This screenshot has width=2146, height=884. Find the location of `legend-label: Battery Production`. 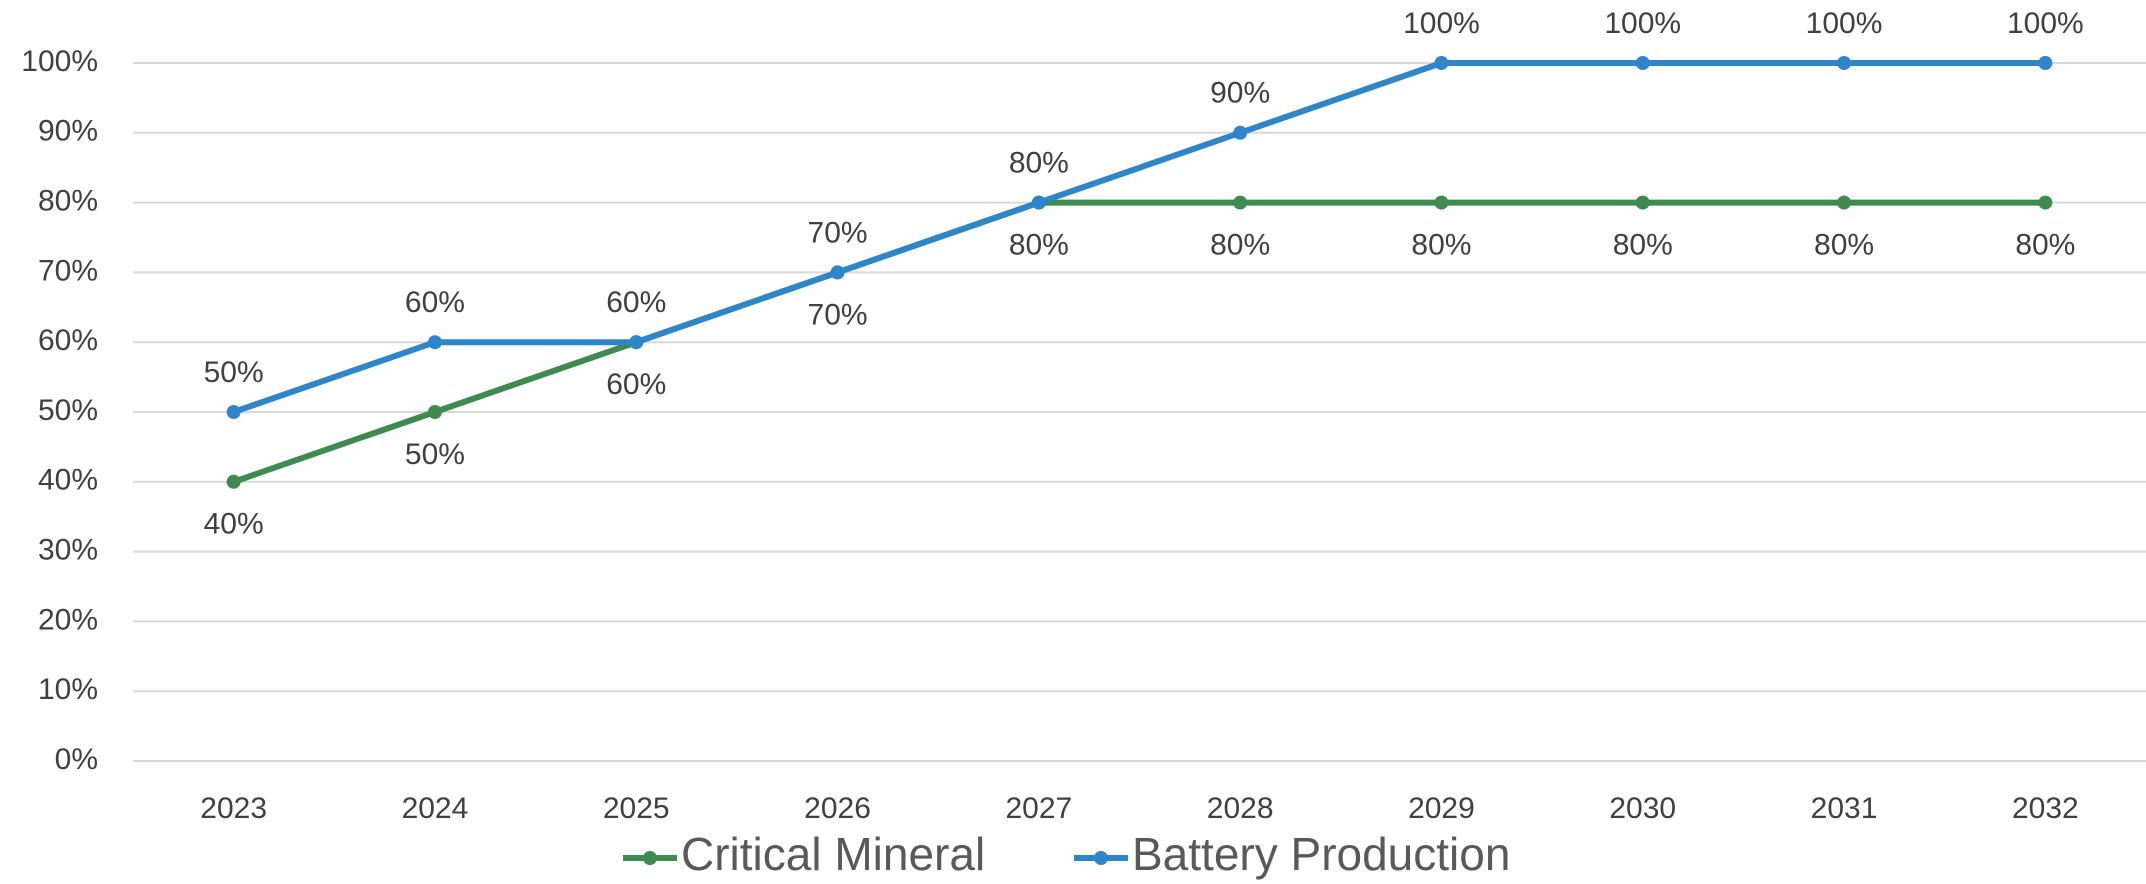

legend-label: Battery Production is located at coordinates (1321, 854).